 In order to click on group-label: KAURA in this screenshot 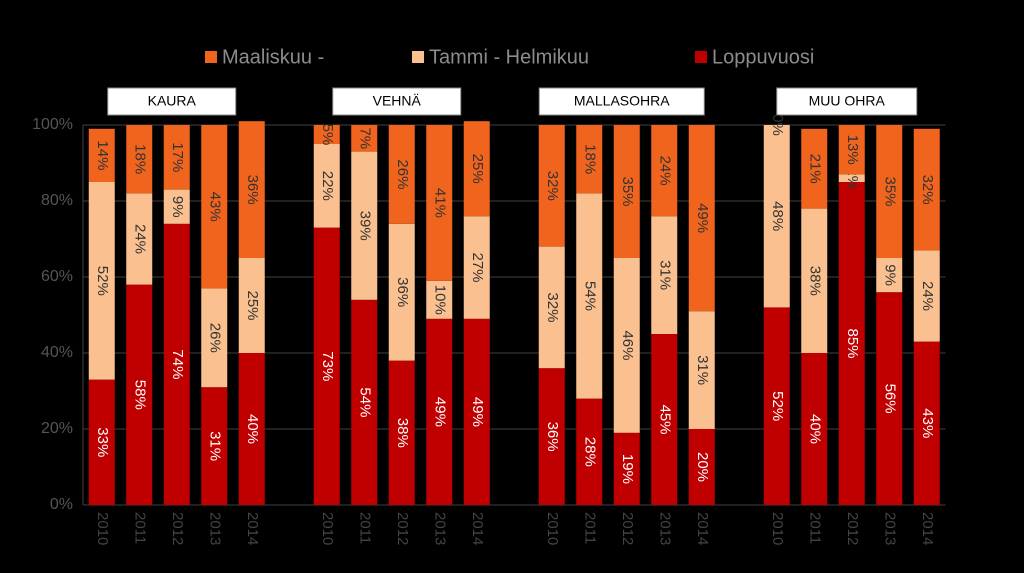, I will do `click(172, 101)`.